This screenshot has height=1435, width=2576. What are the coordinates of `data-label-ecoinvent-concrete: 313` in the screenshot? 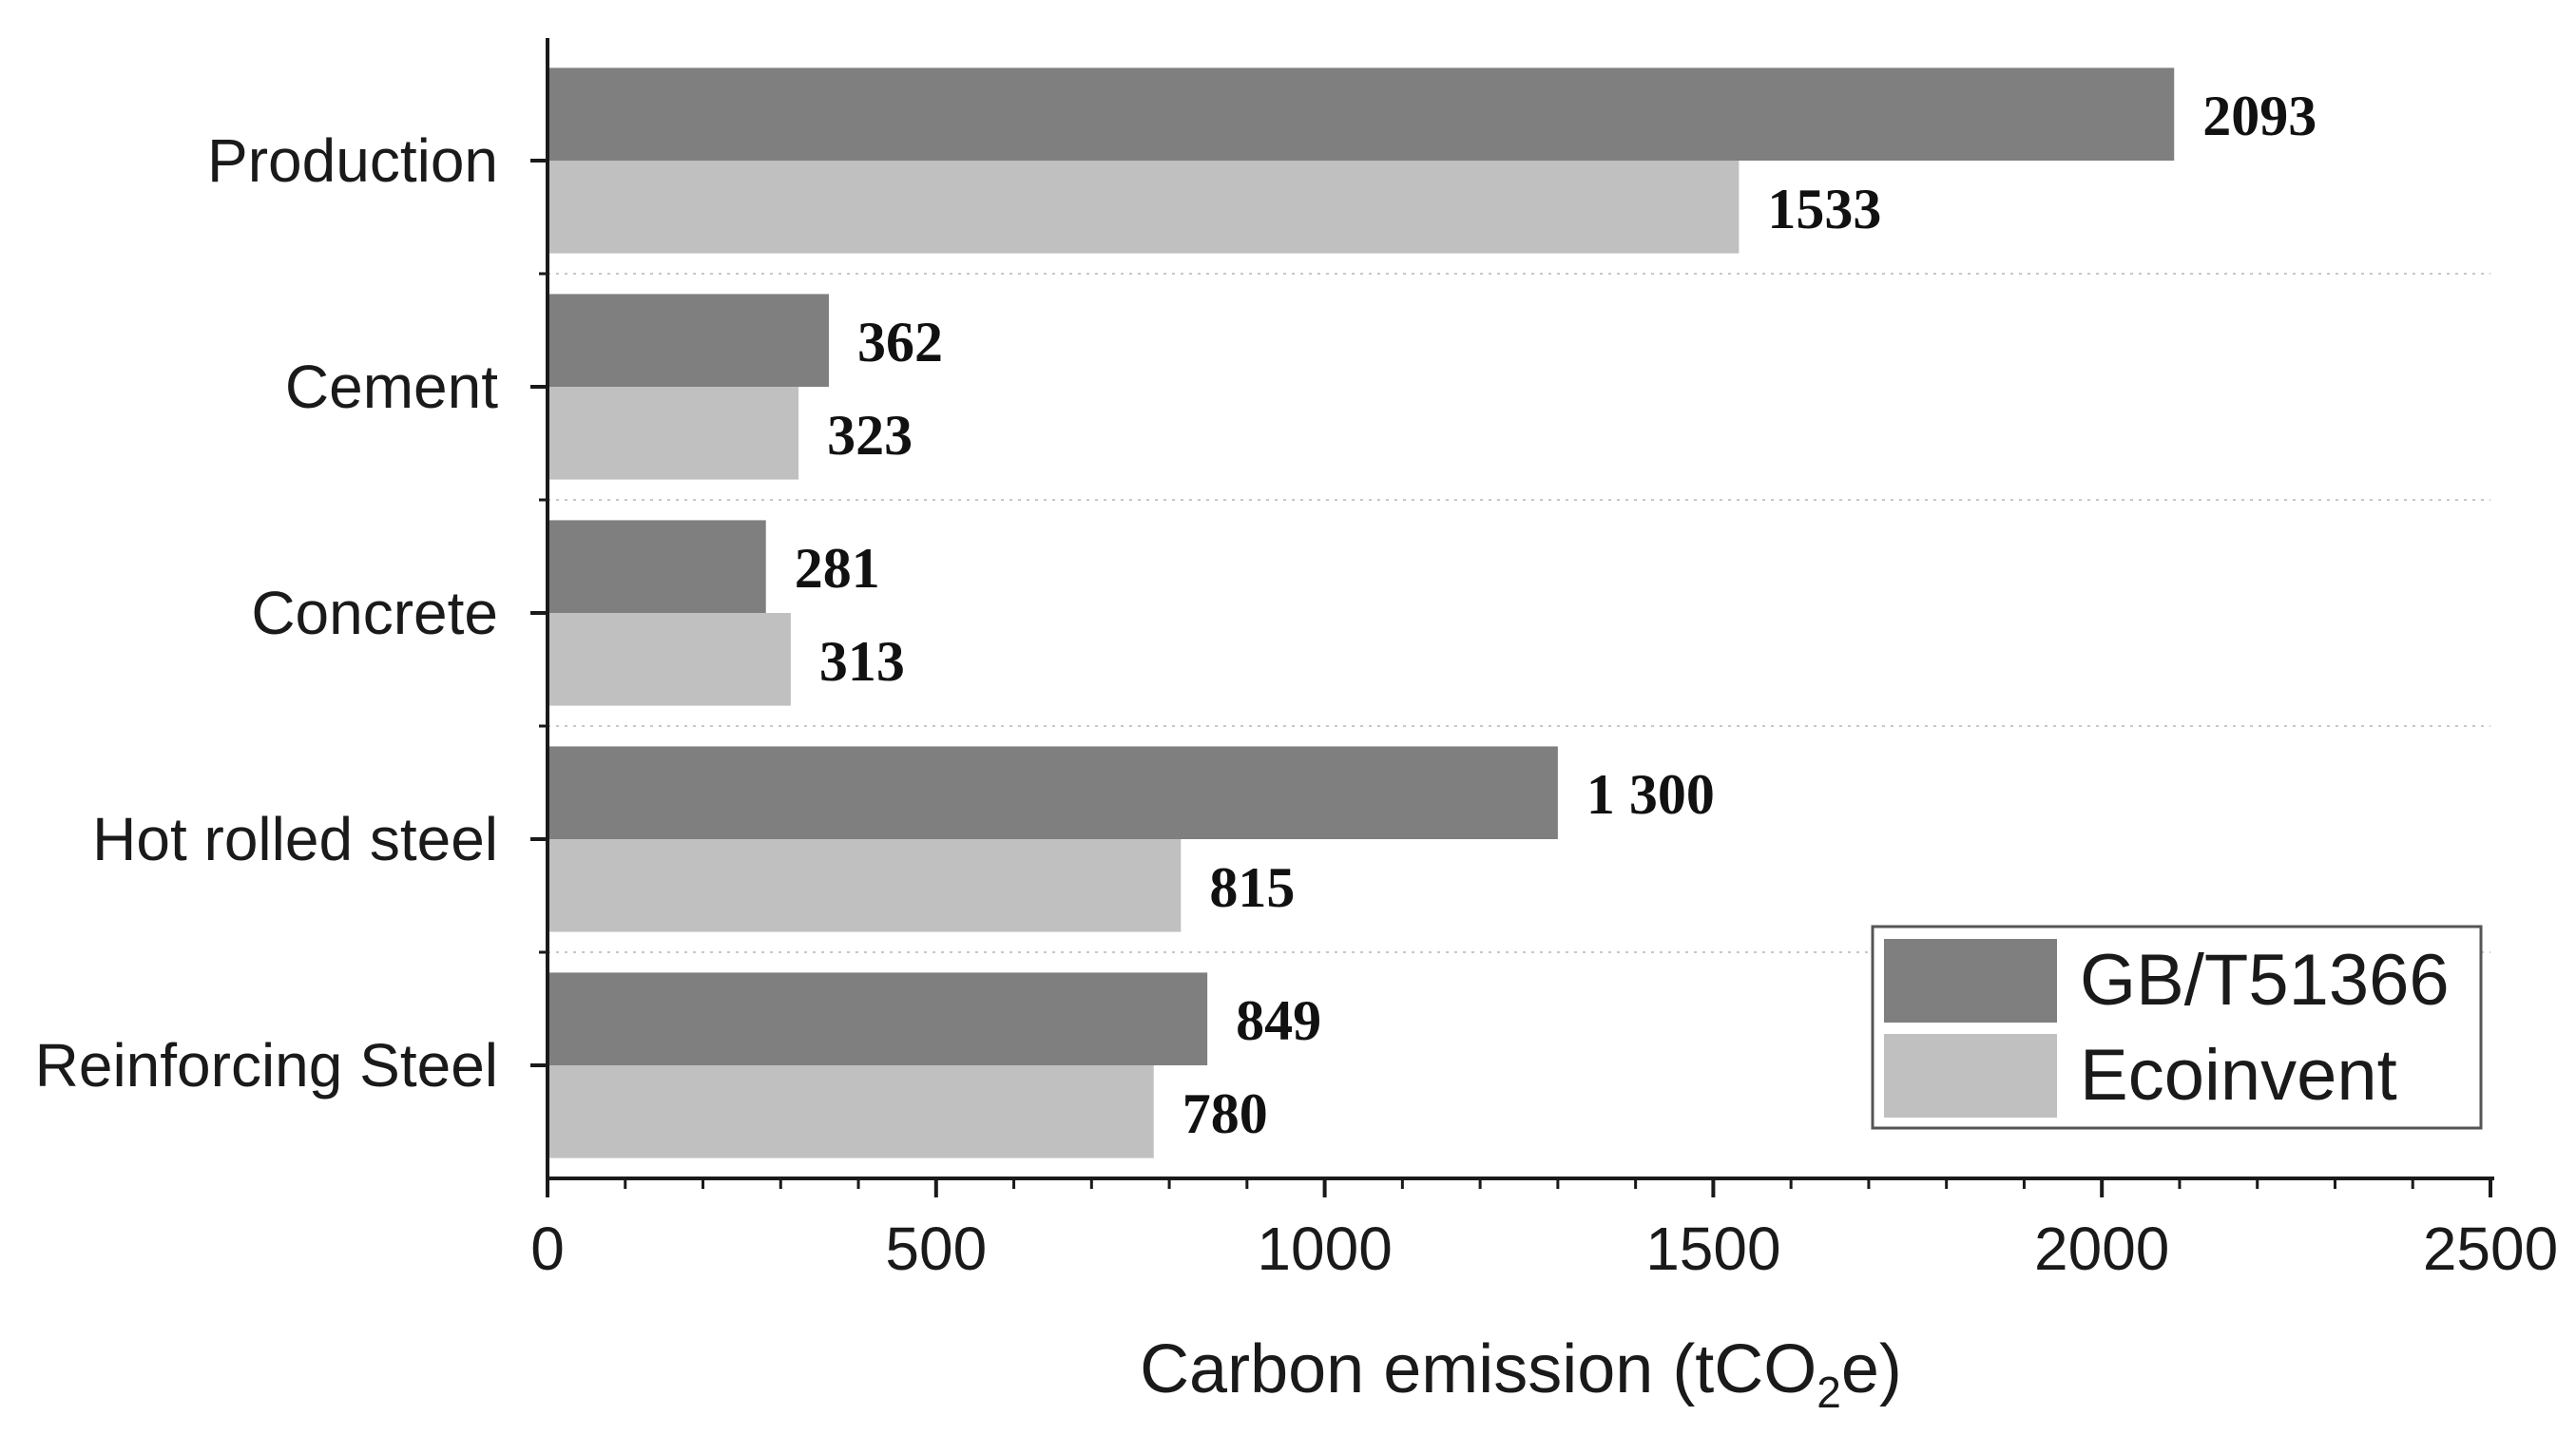 It's located at (862, 661).